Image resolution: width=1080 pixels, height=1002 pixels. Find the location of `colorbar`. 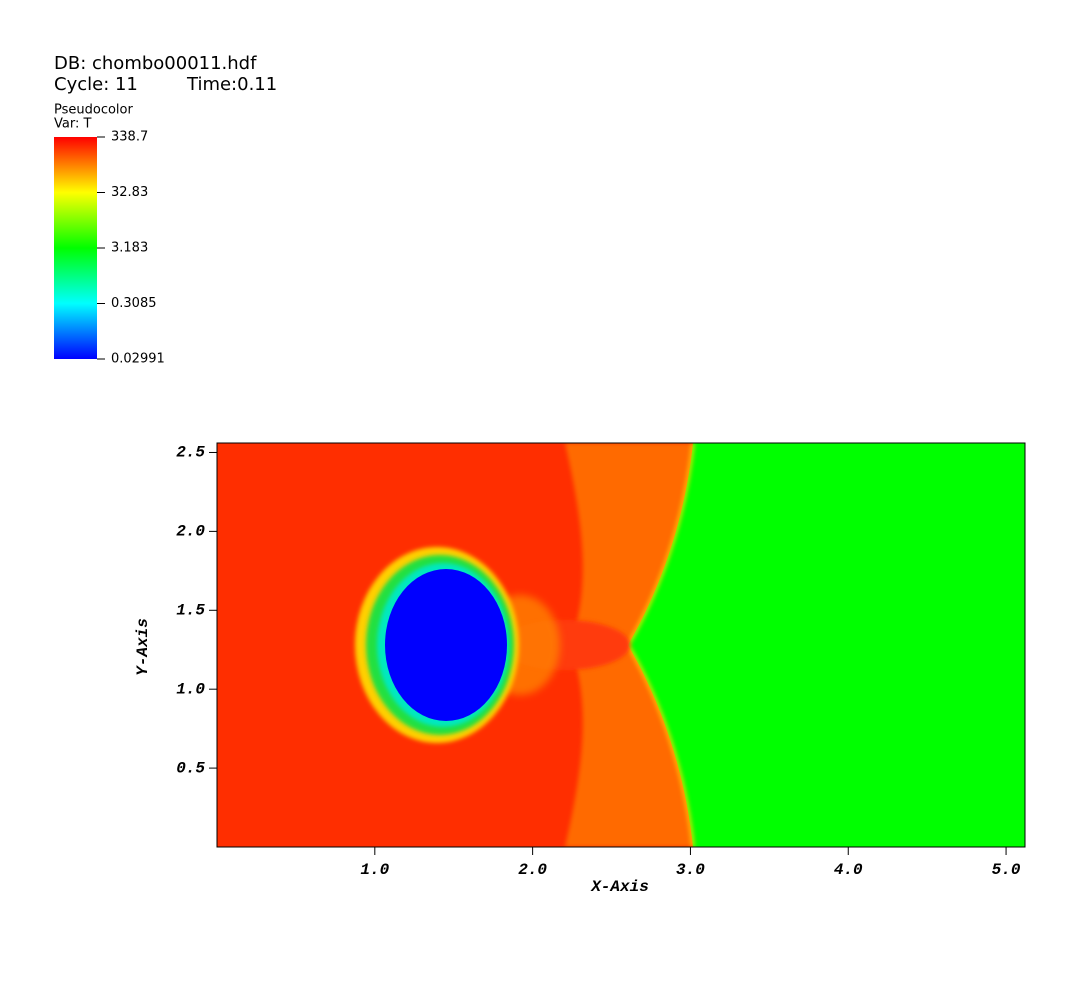

colorbar is located at coordinates (75, 248).